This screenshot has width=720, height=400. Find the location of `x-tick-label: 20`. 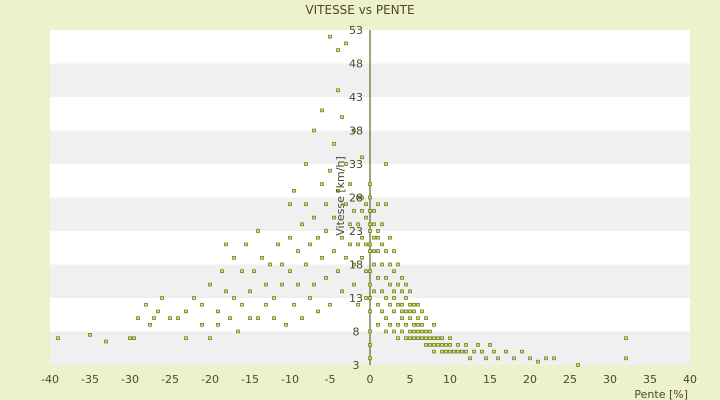

x-tick-label: 20 is located at coordinates (530, 379).